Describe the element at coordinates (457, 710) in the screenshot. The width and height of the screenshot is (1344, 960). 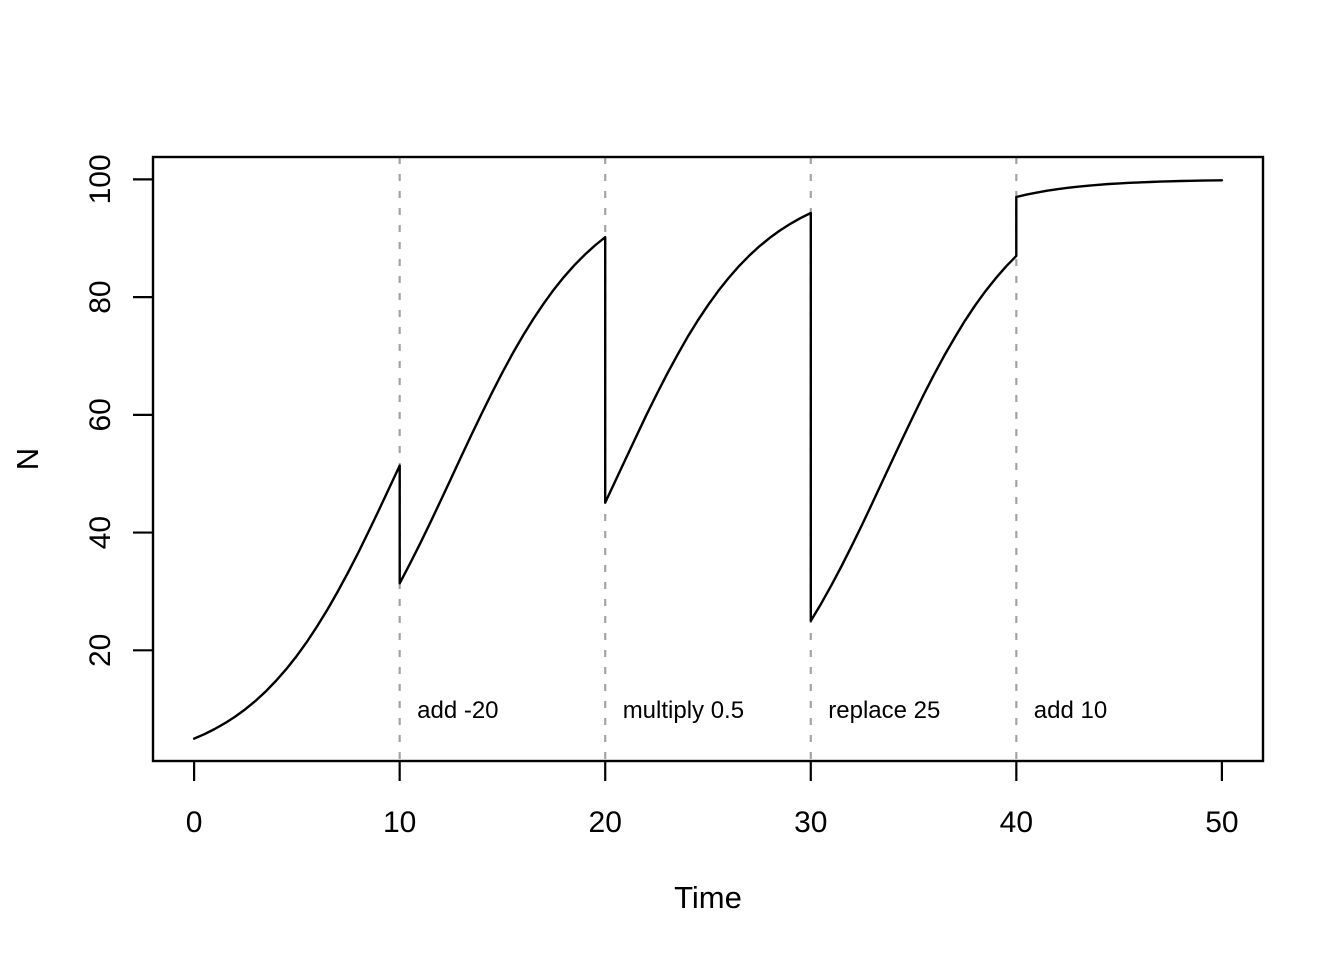
I see `event-annotation: add -20` at that location.